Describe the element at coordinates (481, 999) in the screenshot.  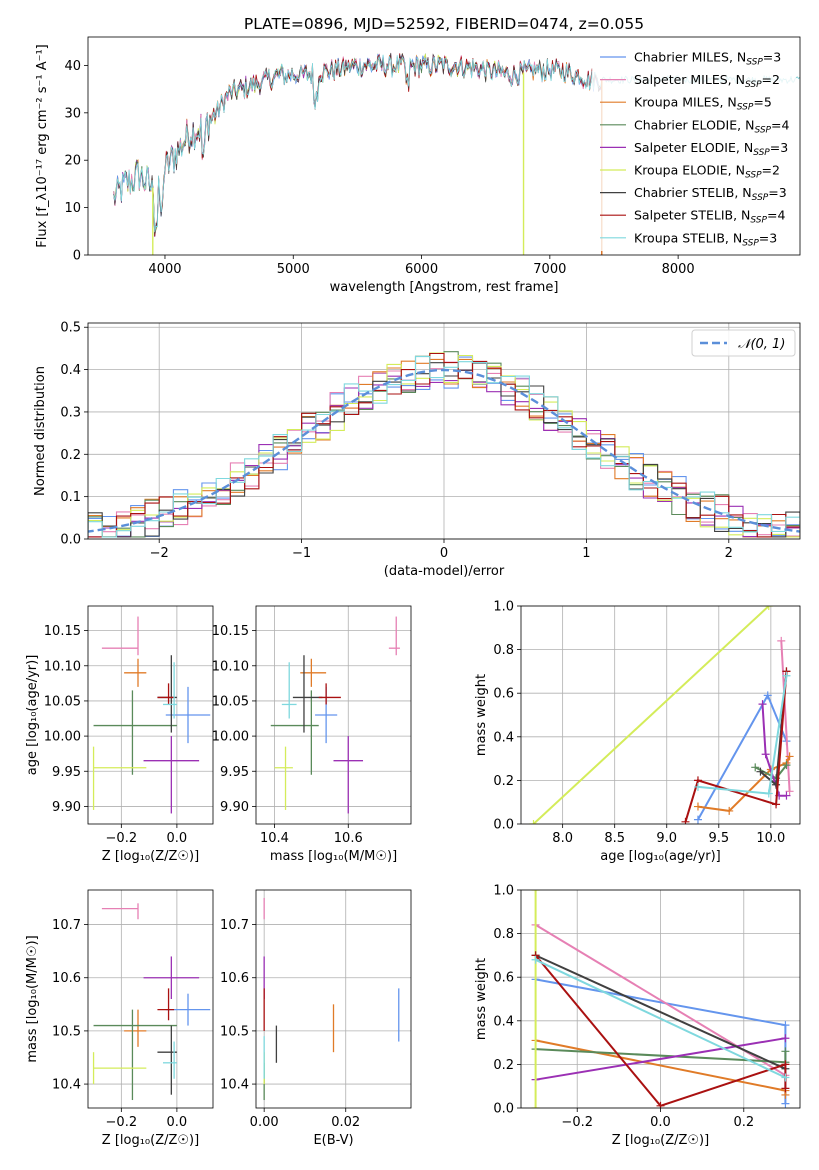
I see `y-axis-label: mass weight` at that location.